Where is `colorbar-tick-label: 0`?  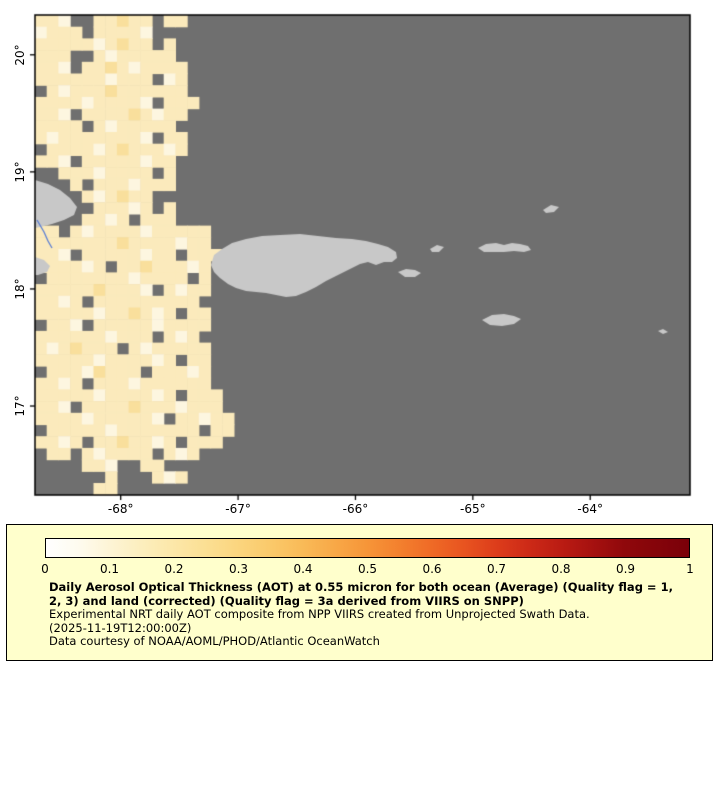
colorbar-tick-label: 0 is located at coordinates (45, 569).